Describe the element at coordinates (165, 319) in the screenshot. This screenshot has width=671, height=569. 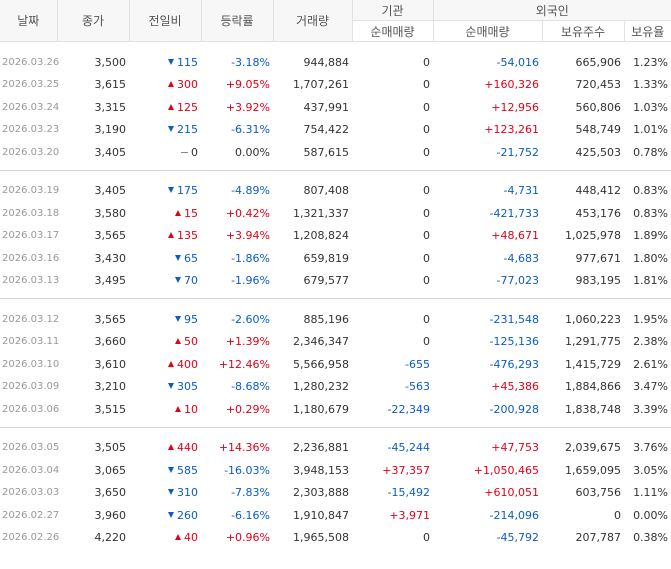
I see `cell-diff: 95` at that location.